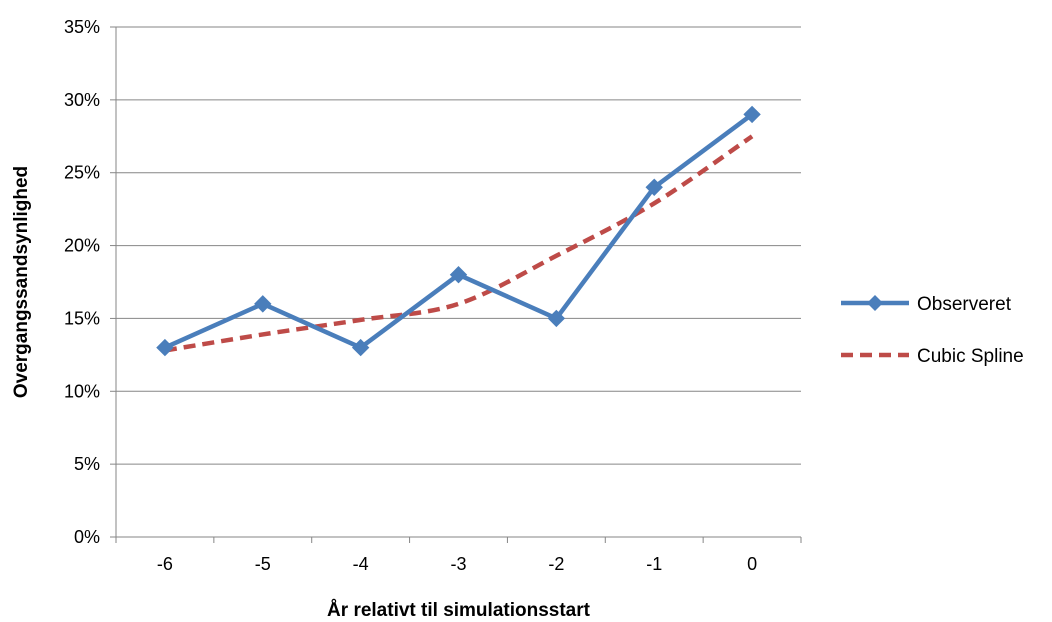  What do you see at coordinates (82, 318) in the screenshot?
I see `y-tick-label: 15%` at bounding box center [82, 318].